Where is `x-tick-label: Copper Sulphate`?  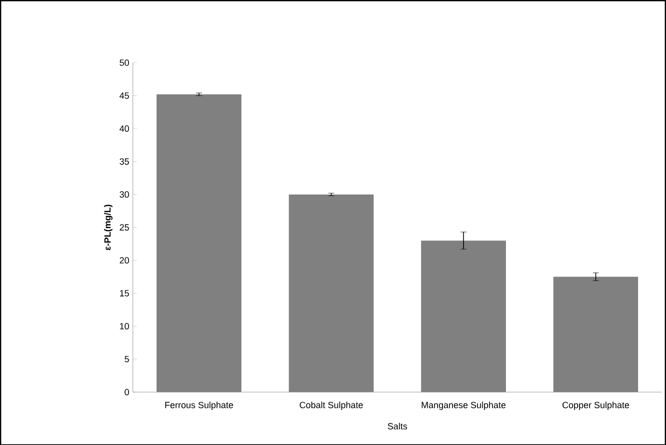 x-tick-label: Copper Sulphate is located at coordinates (596, 405).